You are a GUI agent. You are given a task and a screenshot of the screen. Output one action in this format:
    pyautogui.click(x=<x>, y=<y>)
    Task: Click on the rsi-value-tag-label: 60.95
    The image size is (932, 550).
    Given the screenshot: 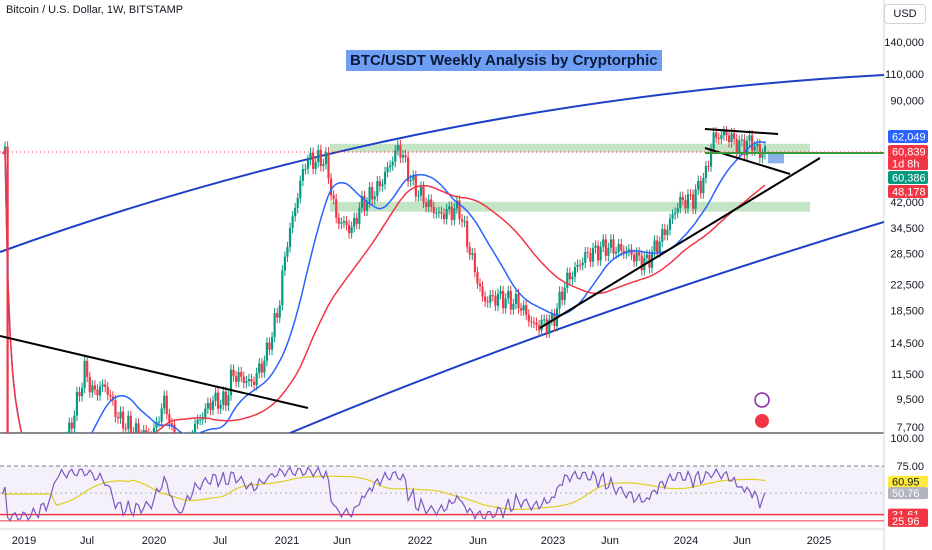 What is the action you would take?
    pyautogui.click(x=906, y=483)
    